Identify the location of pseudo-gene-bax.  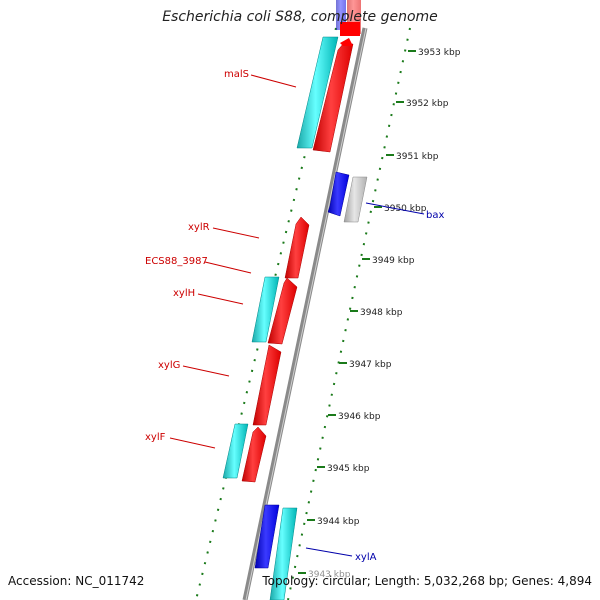
(355, 199).